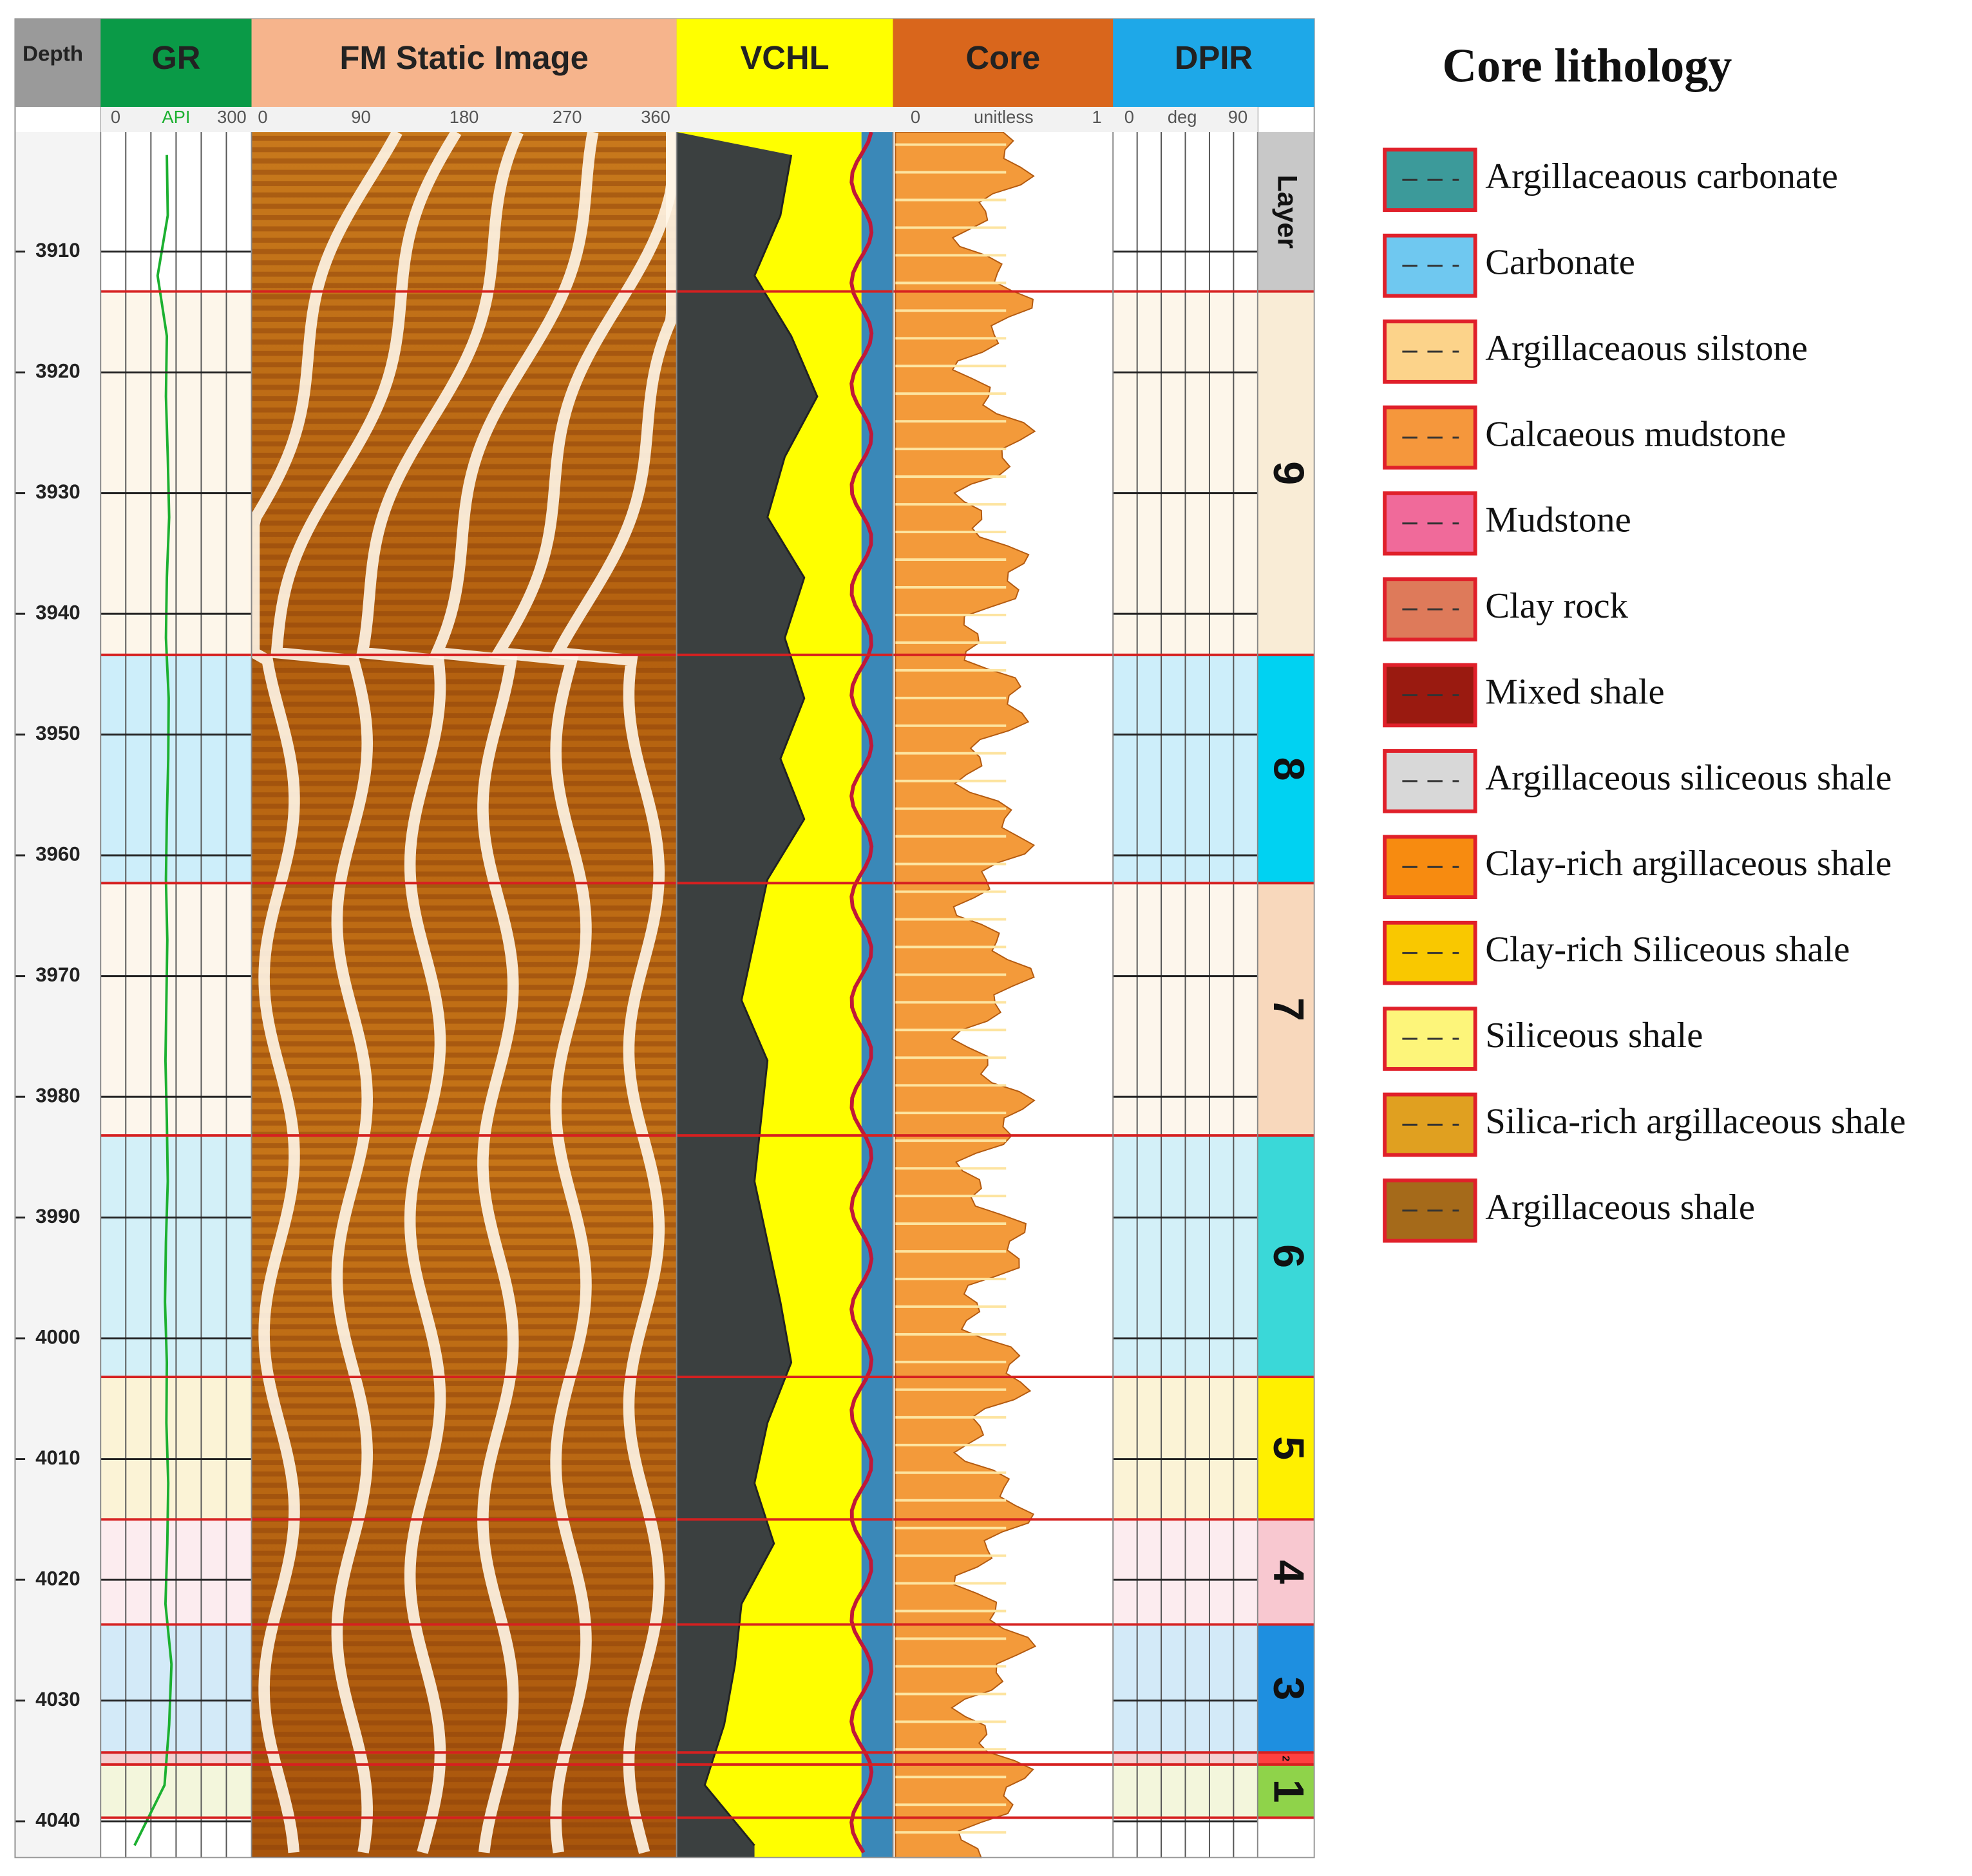 This screenshot has height=1876, width=1972. Describe the element at coordinates (1594, 1036) in the screenshot. I see `legend-label: Siliceous shale` at that location.